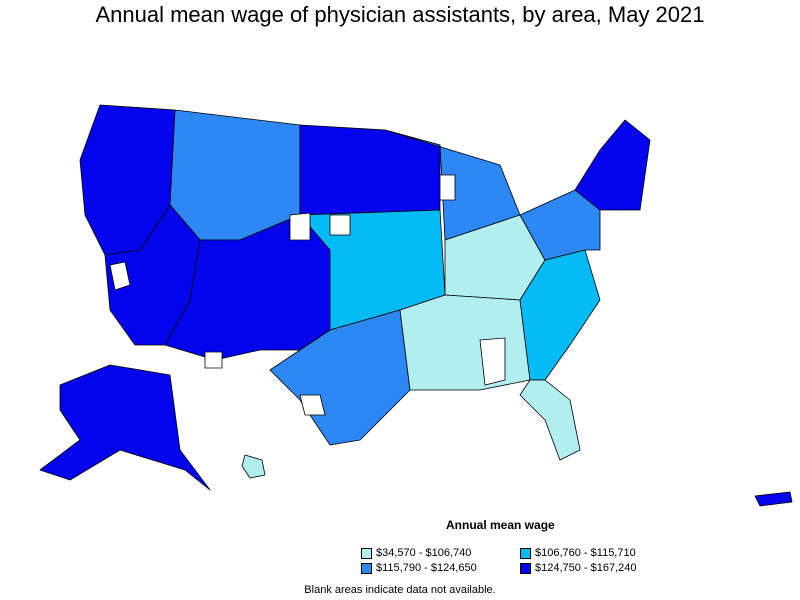  Describe the element at coordinates (500, 525) in the screenshot. I see `legend-title: Annual mean wage` at that location.